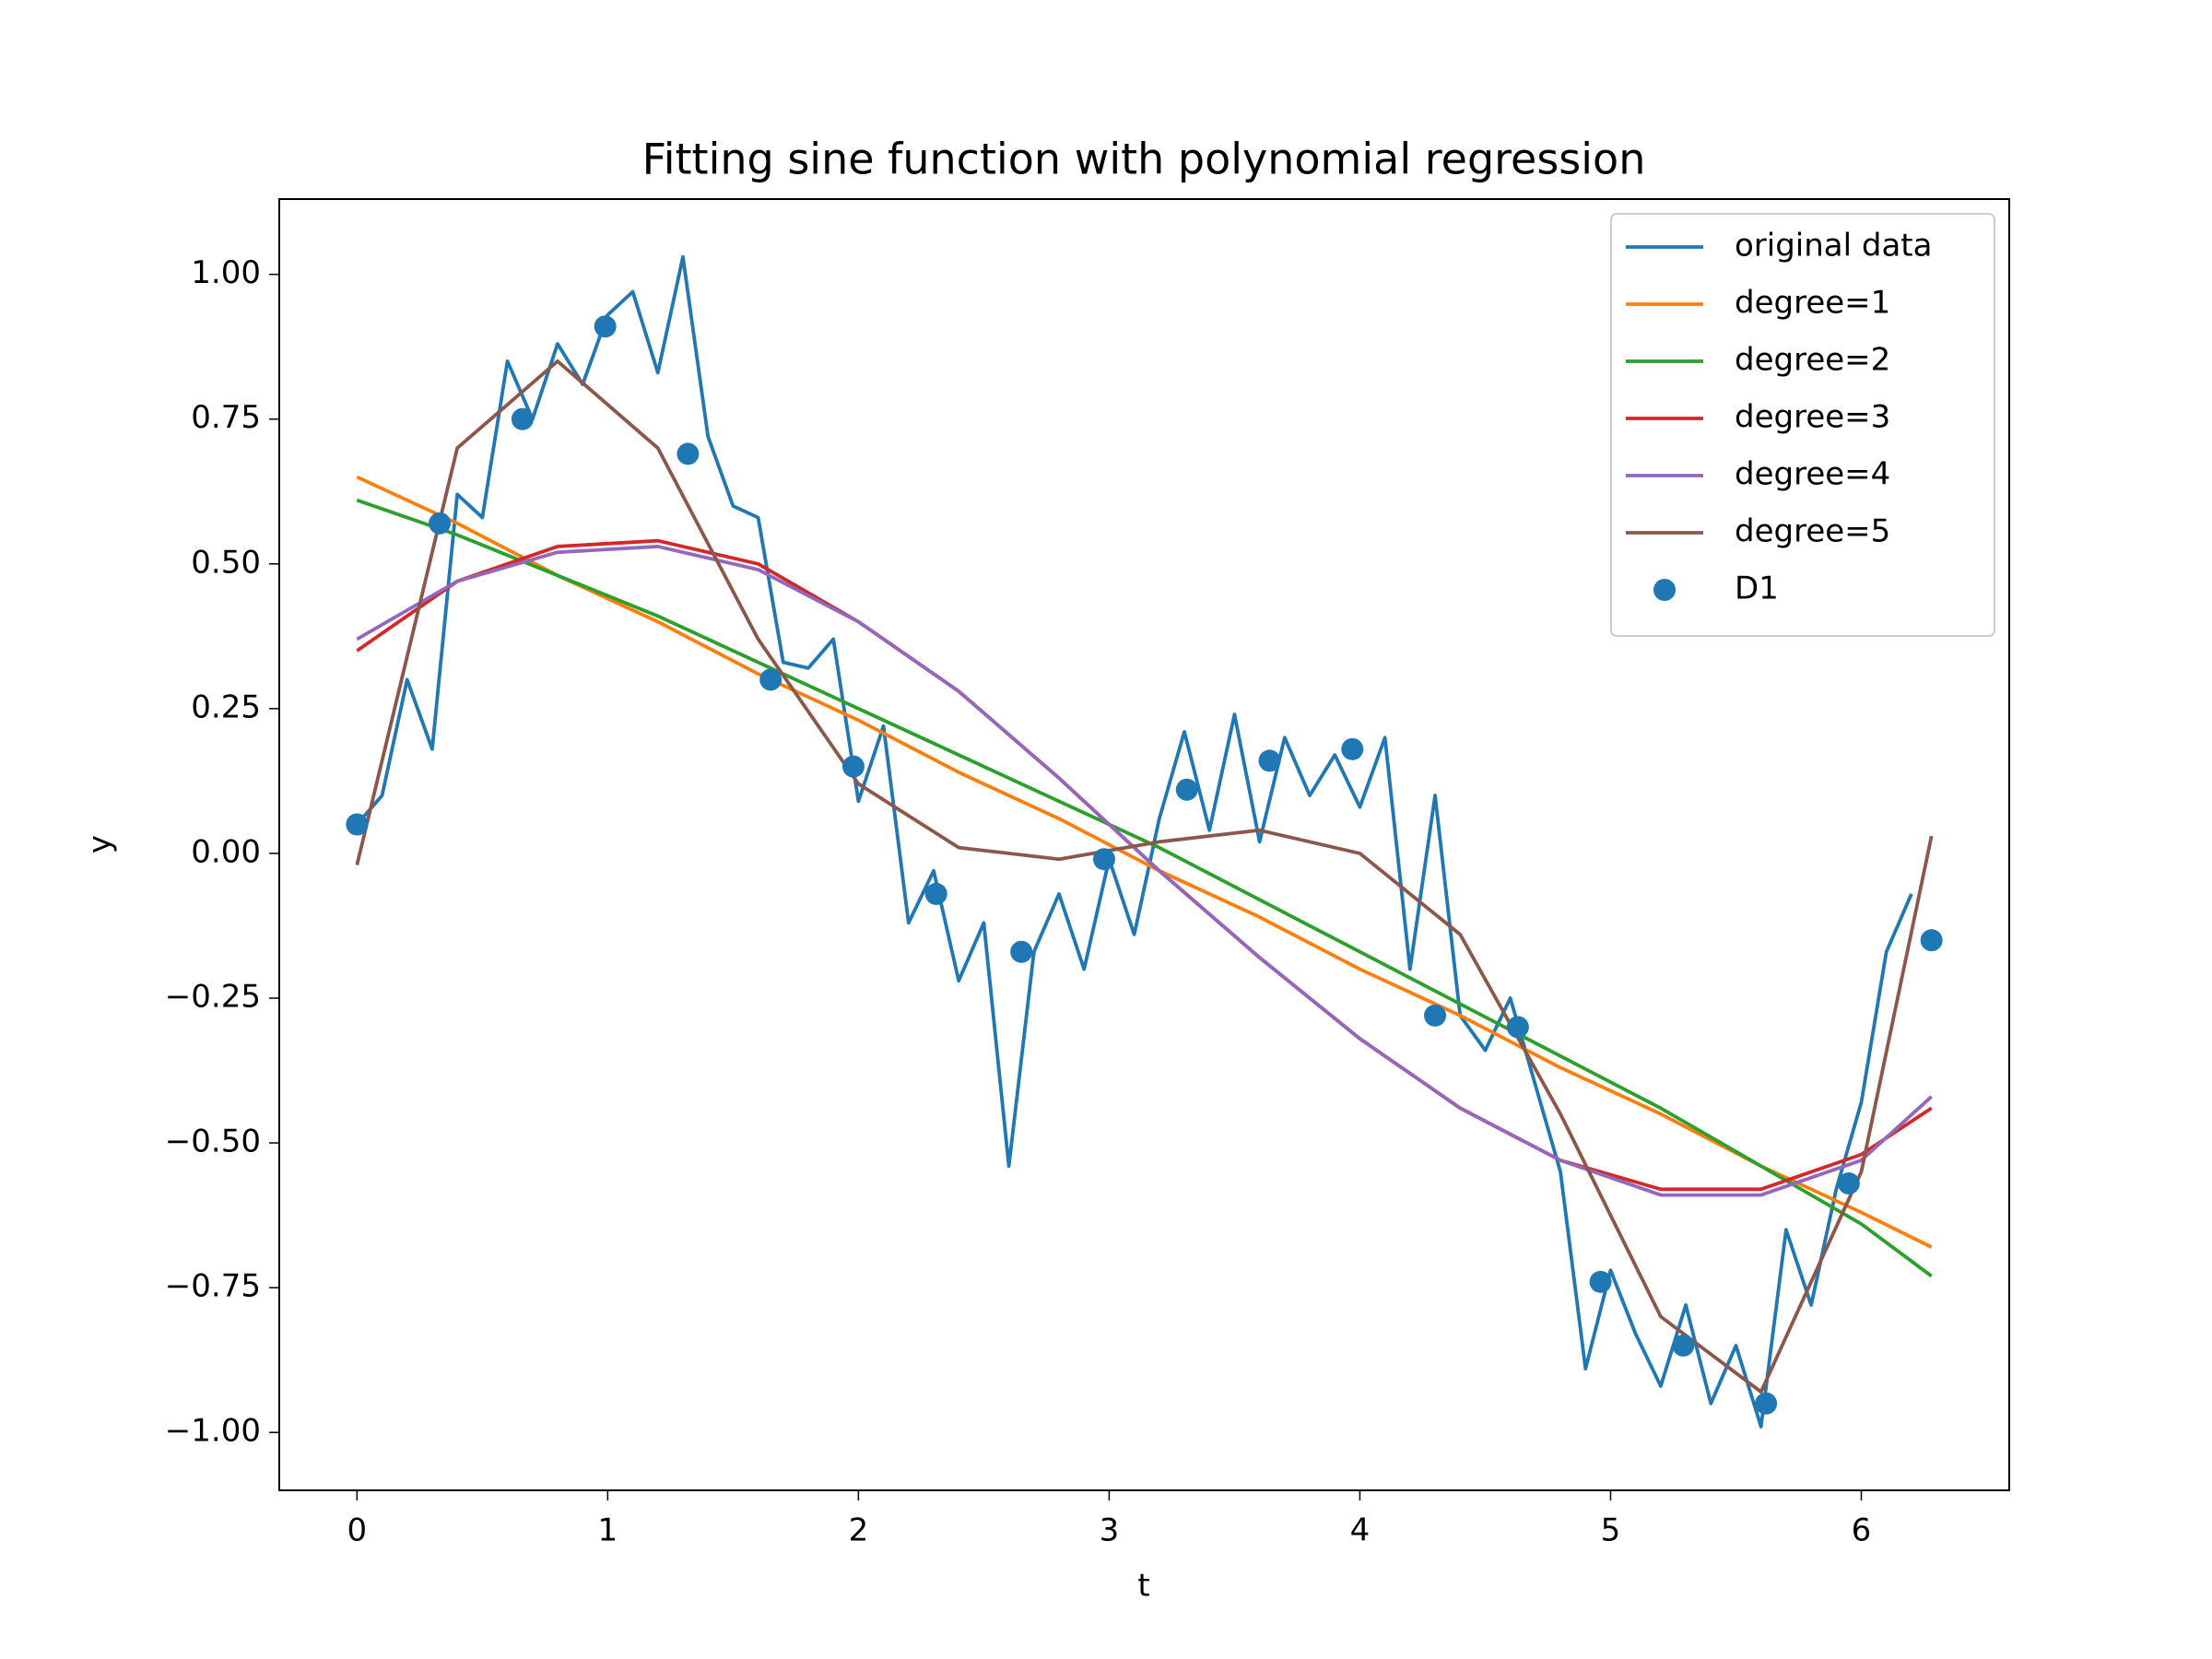 This screenshot has width=2212, height=1659. What do you see at coordinates (1812, 360) in the screenshot?
I see `legend-label: degree=2` at bounding box center [1812, 360].